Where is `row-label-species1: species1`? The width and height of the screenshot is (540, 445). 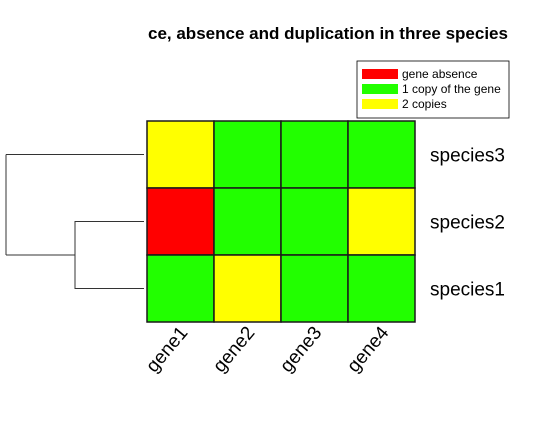 row-label-species1: species1 is located at coordinates (467, 290).